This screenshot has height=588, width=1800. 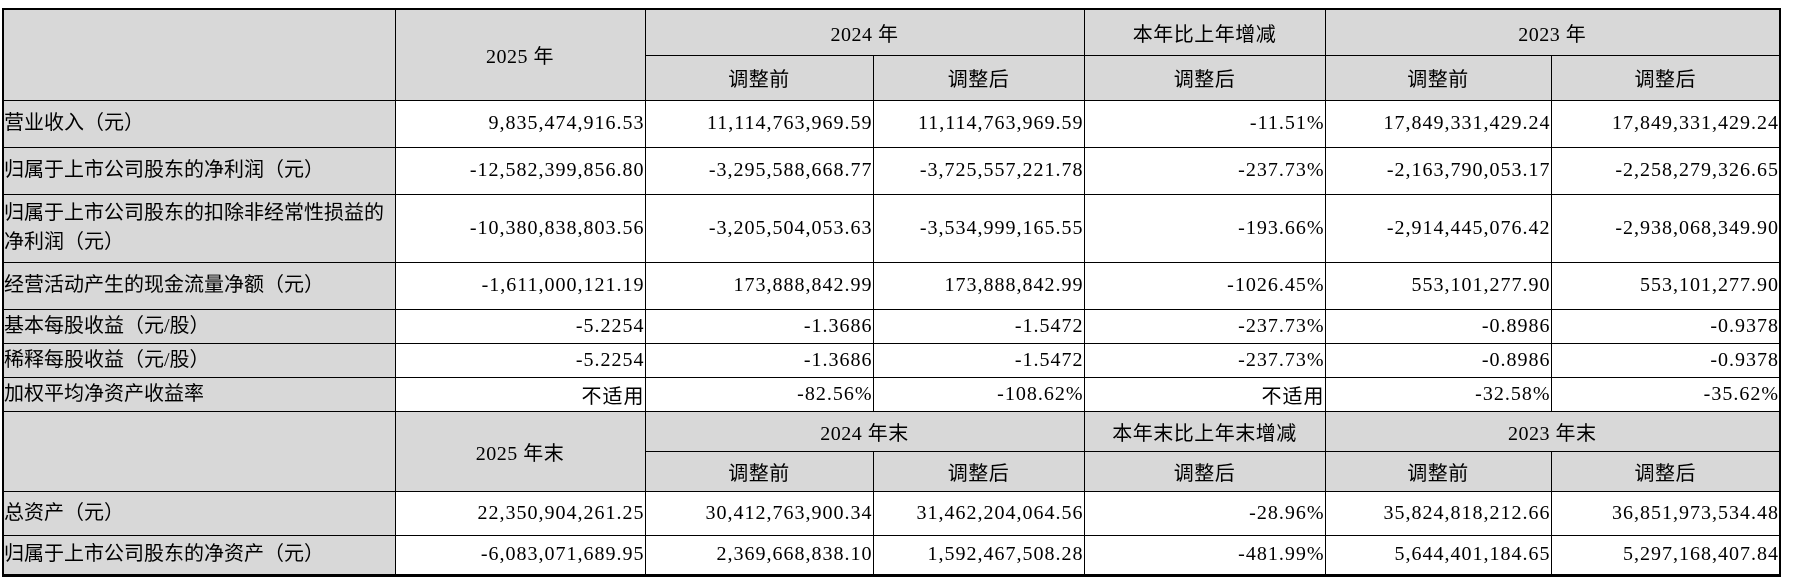 What do you see at coordinates (864, 431) in the screenshot?
I see `header-2024-end-group: 2024 年末` at bounding box center [864, 431].